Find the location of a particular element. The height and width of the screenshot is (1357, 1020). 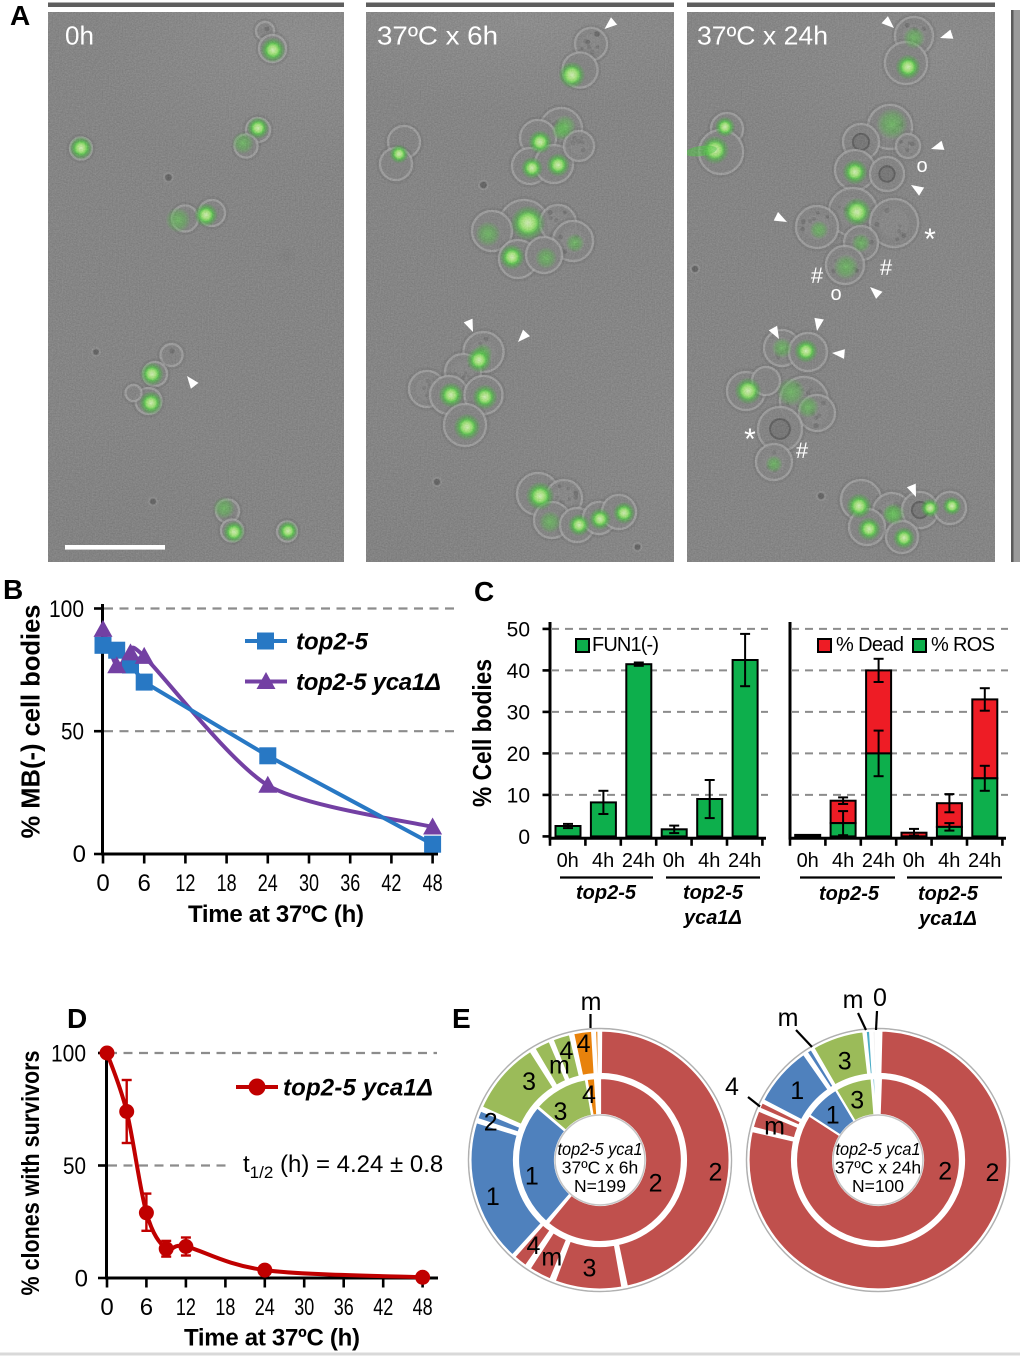

svg-text: N=199 is located at coordinates (600, 1186).